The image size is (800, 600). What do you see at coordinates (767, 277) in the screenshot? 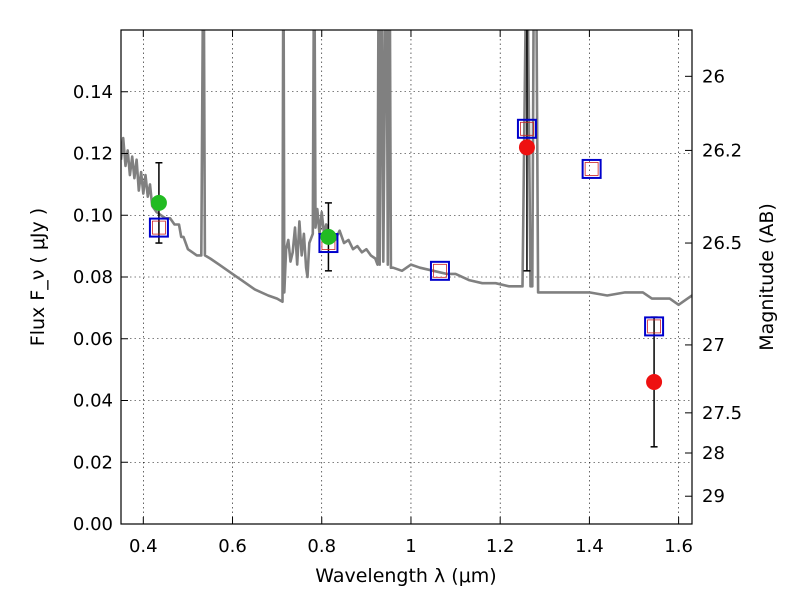
I see `right-axis-title: Magnitude (AB)` at bounding box center [767, 277].